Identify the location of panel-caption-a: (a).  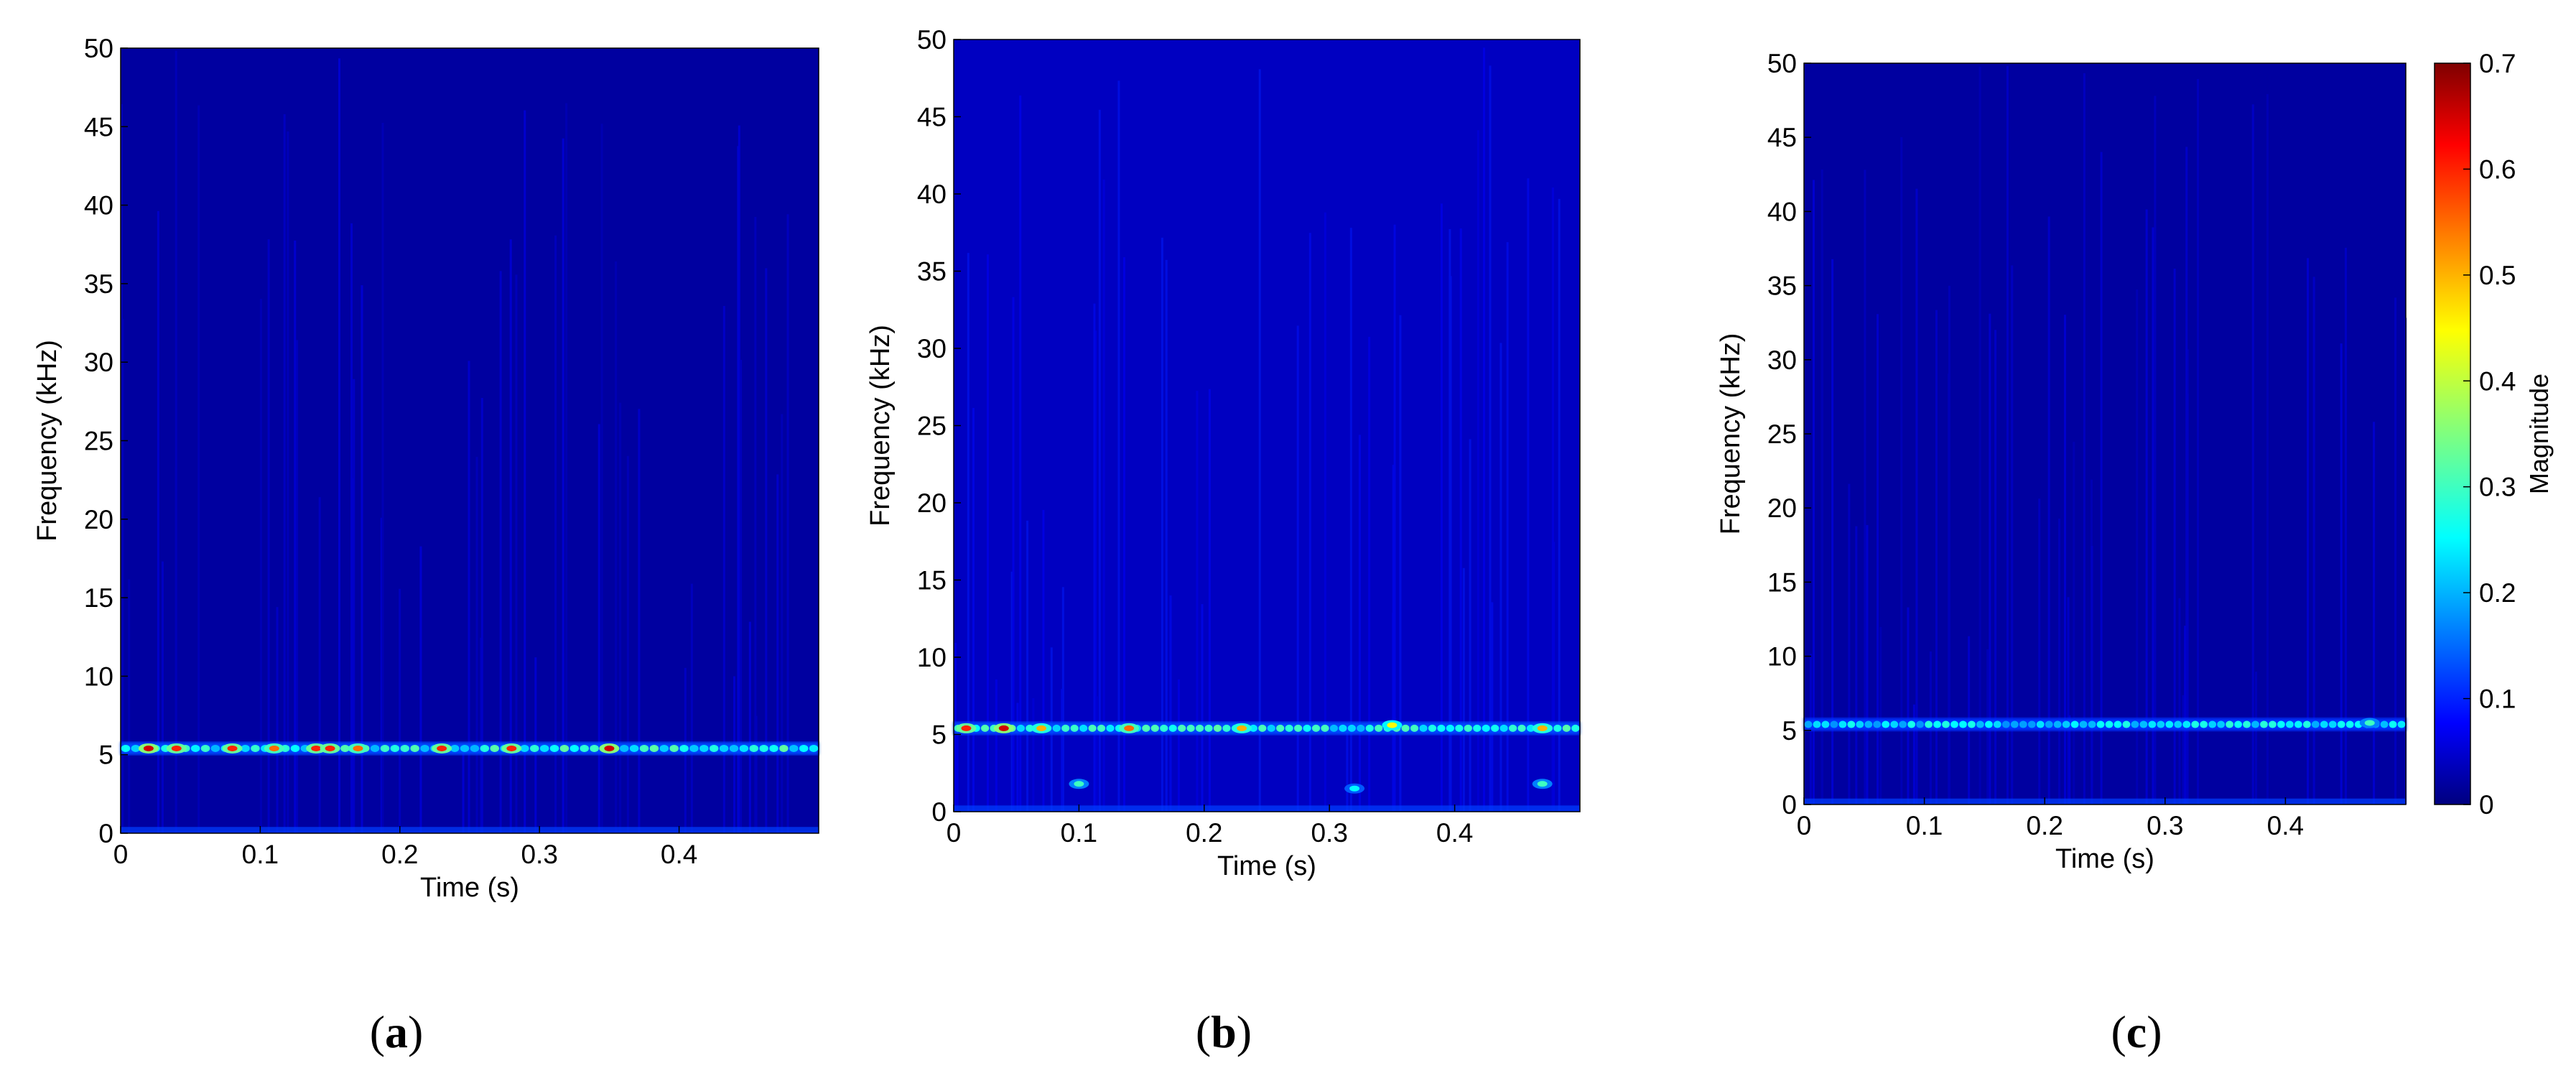
(397, 1031).